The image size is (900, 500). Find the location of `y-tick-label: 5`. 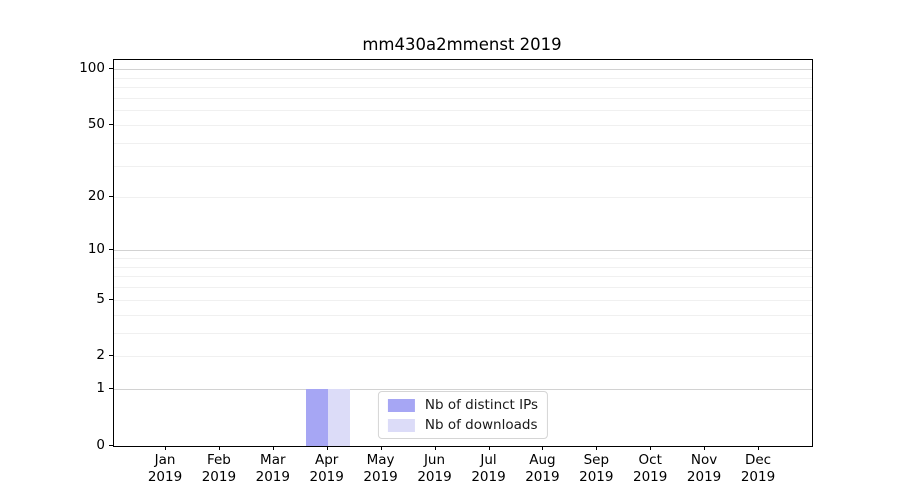

y-tick-label: 5 is located at coordinates (100, 298).